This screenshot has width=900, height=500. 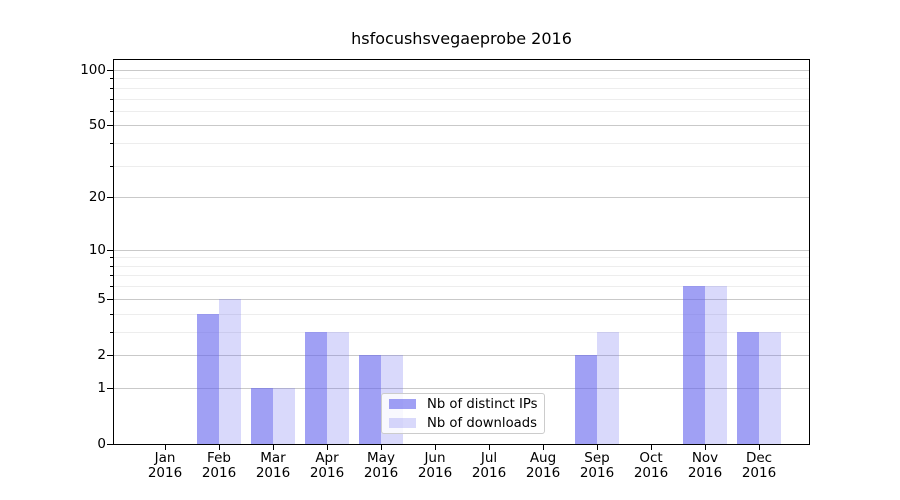 What do you see at coordinates (489, 458) in the screenshot?
I see `x-tick-month: Jul` at bounding box center [489, 458].